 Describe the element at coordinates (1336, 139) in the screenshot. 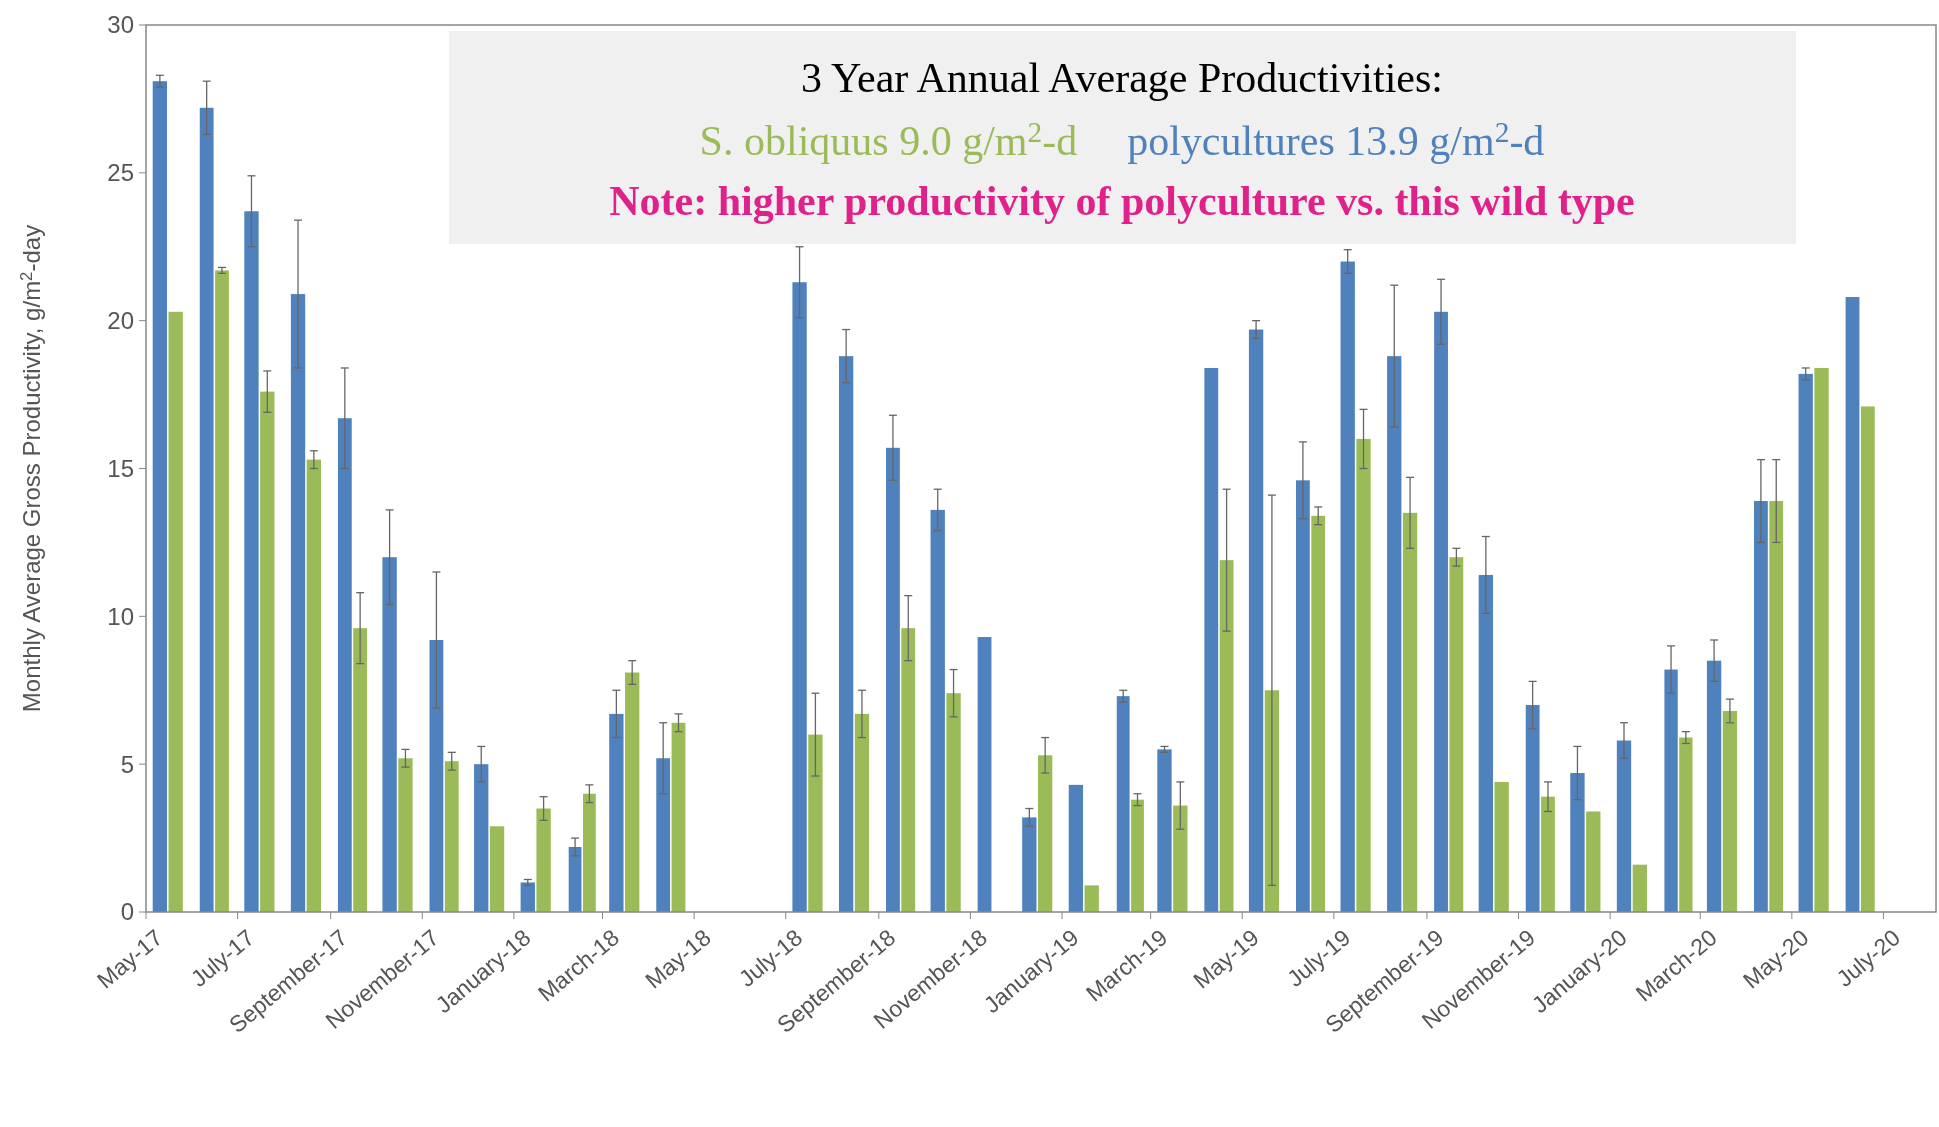

I see `annotation: polycultures 13.9 g/m$^{2}$-d` at that location.